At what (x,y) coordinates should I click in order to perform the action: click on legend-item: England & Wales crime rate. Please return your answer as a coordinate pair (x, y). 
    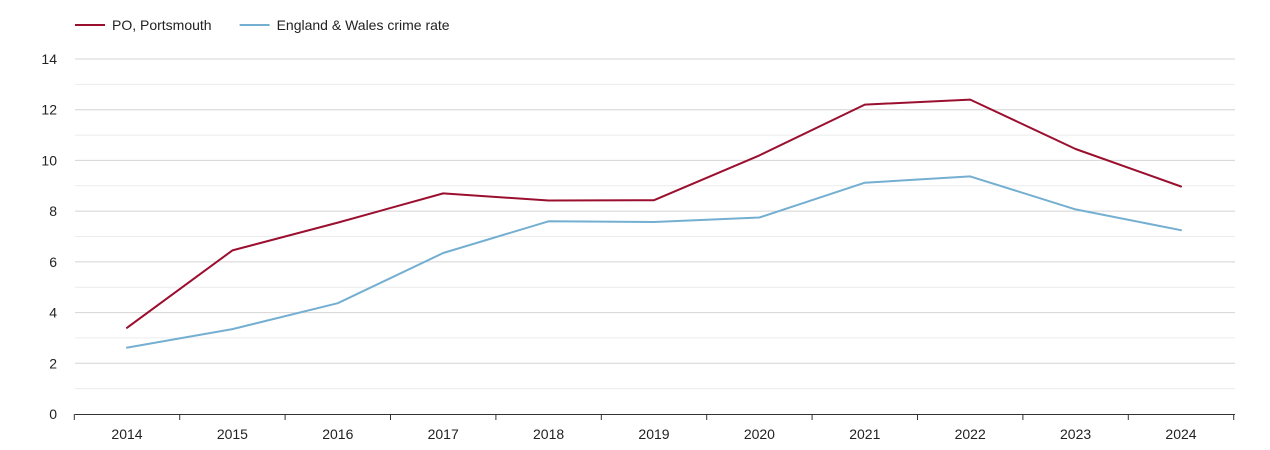
    Looking at the image, I should click on (344, 25).